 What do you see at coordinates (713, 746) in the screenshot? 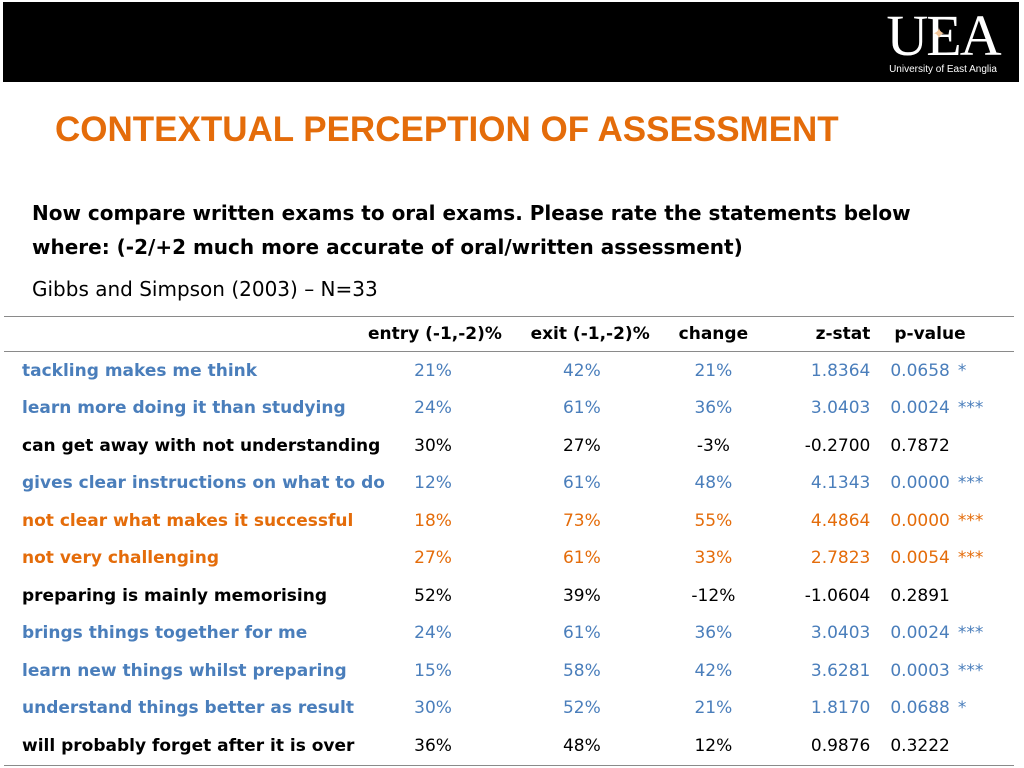
I see `change-cell: 12%` at bounding box center [713, 746].